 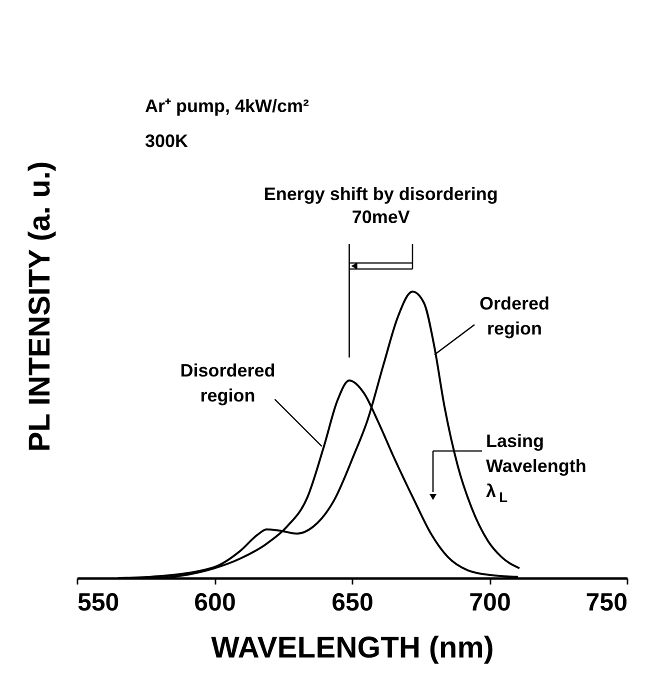 I want to click on x-tick-label: 750, so click(x=607, y=602).